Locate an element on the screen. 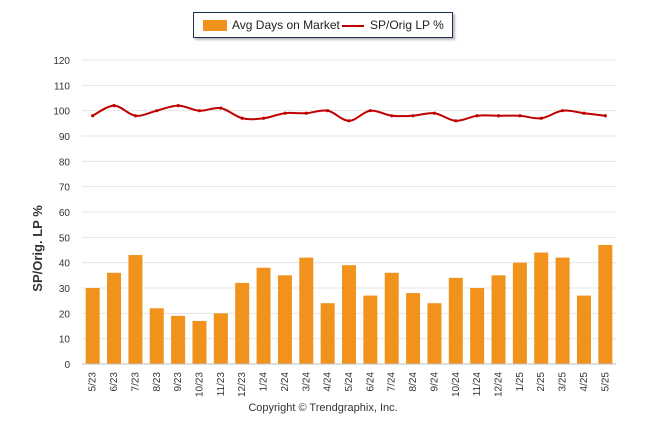 The height and width of the screenshot is (434, 646). x-tick-label: 9/23 is located at coordinates (178, 382).